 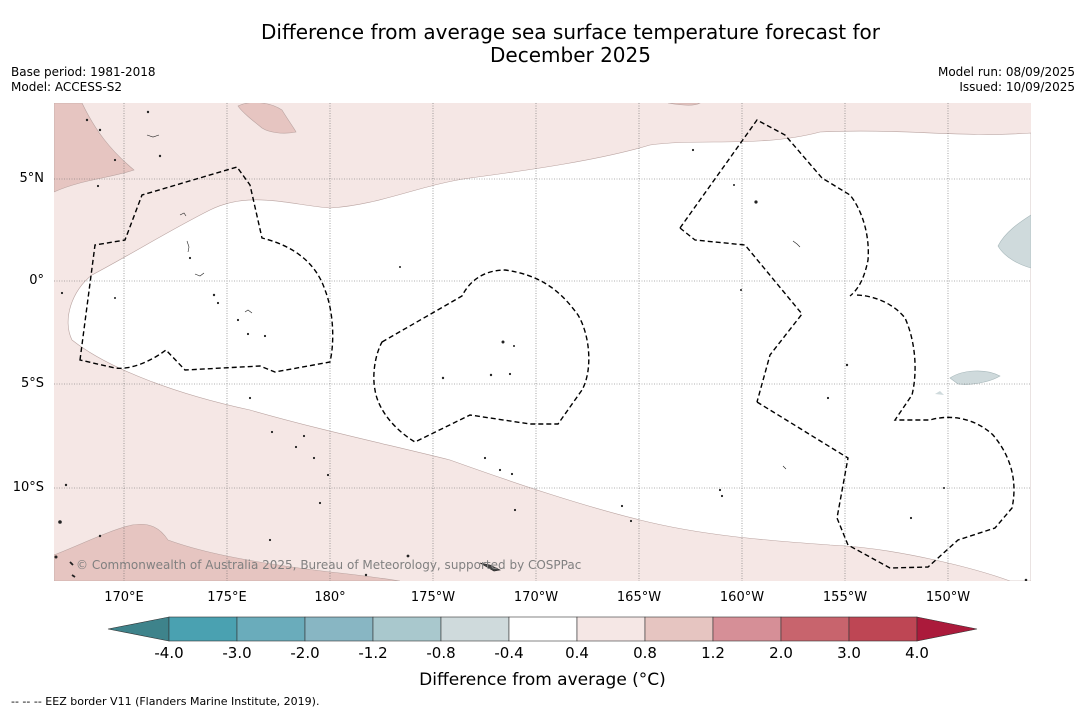 I want to click on title-line-2: December 2025, so click(x=570, y=55).